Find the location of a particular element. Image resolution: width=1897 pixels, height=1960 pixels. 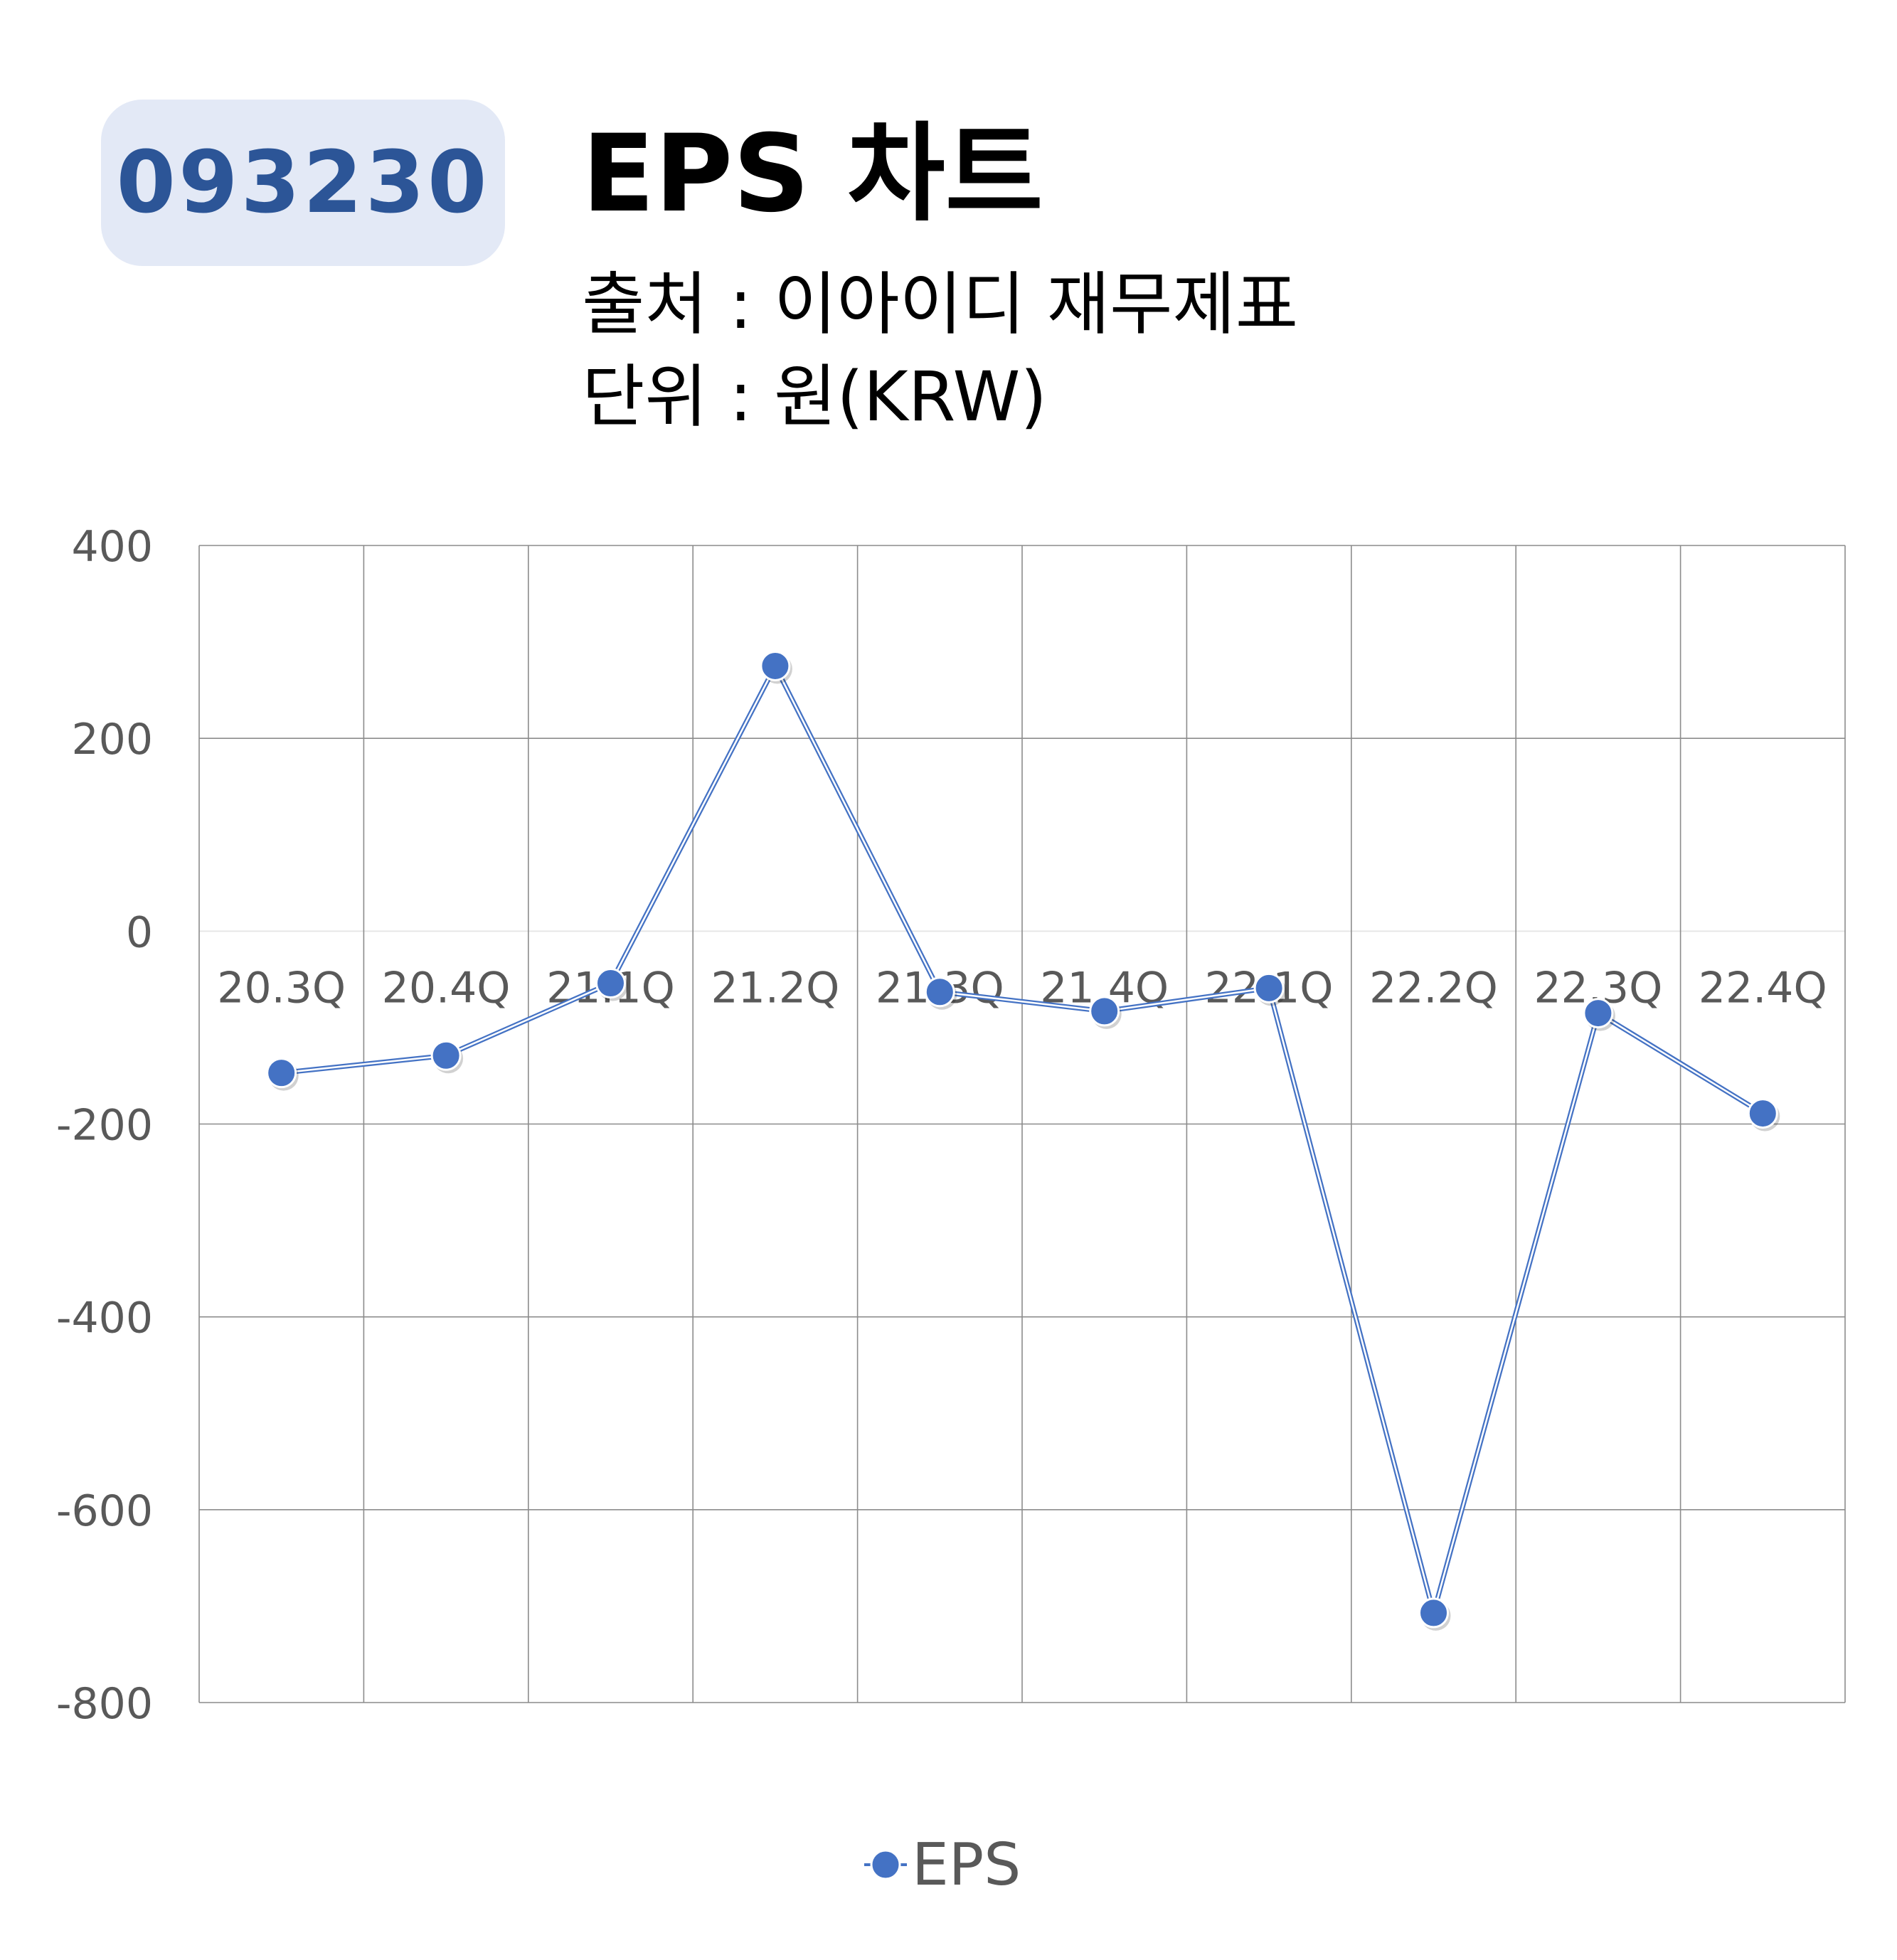

x-tick-label: 20.3Q is located at coordinates (281, 988).